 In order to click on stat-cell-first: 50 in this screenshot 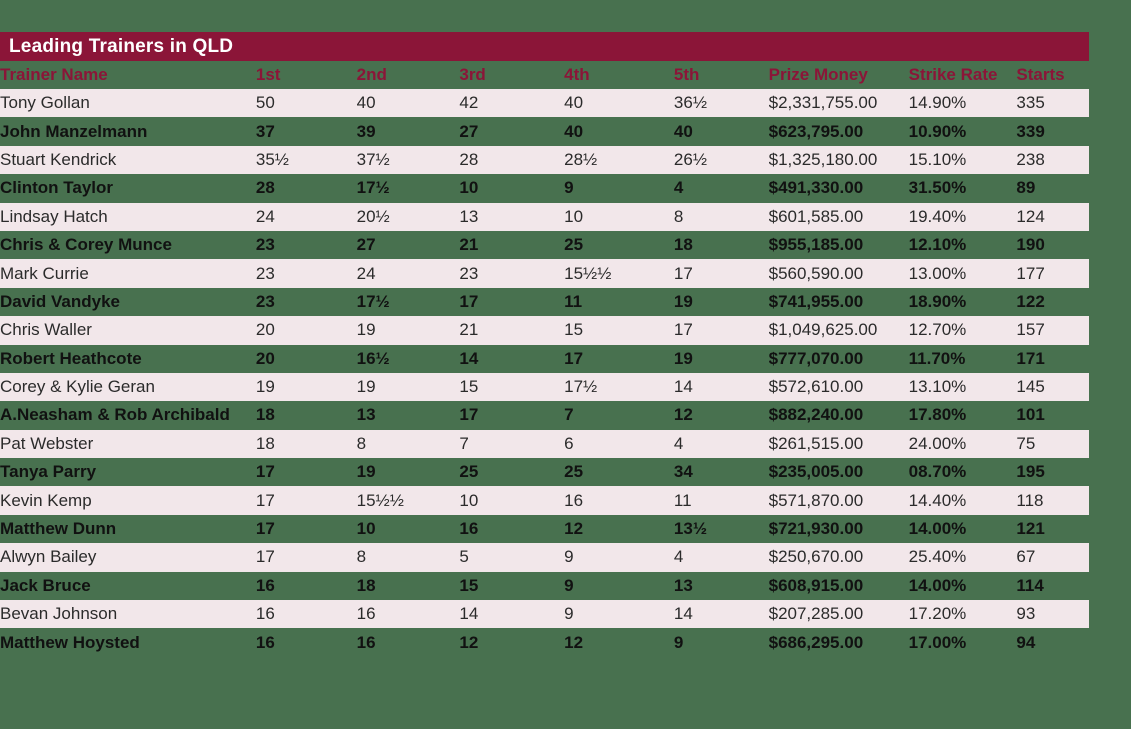, I will do `click(265, 103)`.